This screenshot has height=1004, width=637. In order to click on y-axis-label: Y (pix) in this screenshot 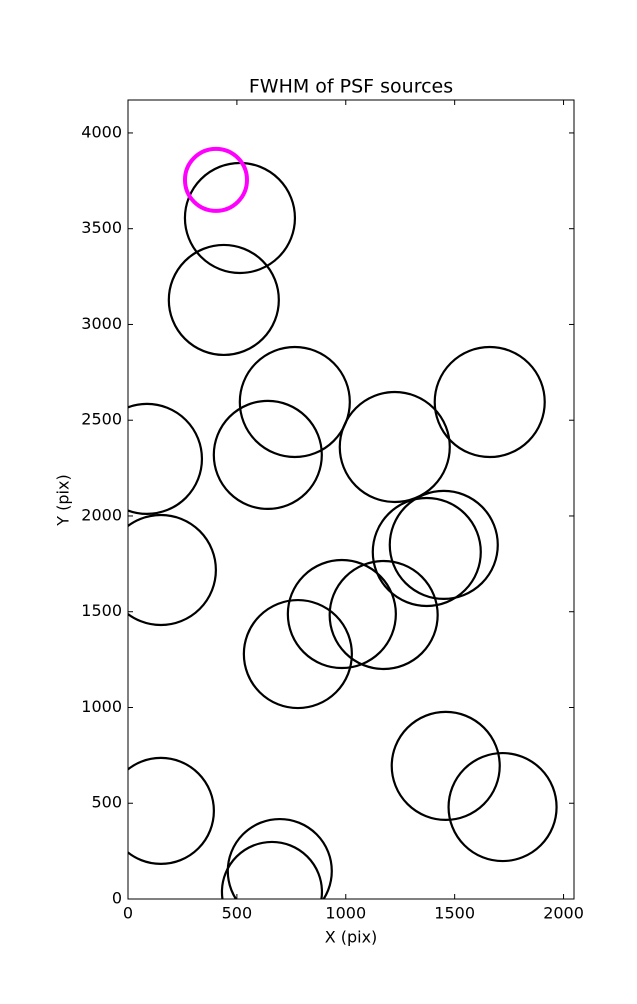, I will do `click(63, 500)`.